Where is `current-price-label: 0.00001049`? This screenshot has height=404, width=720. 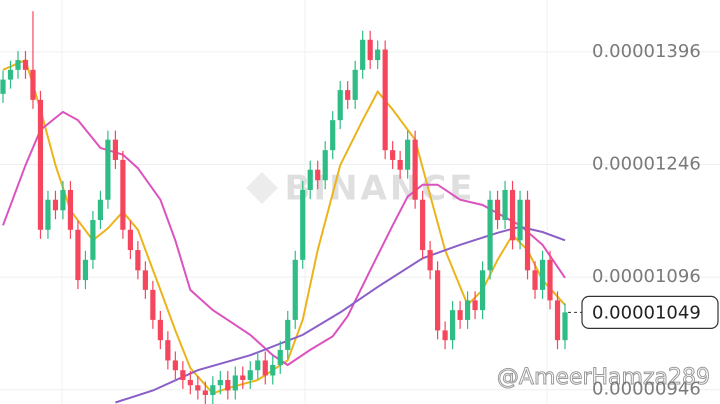
current-price-label: 0.00001049 is located at coordinates (646, 312).